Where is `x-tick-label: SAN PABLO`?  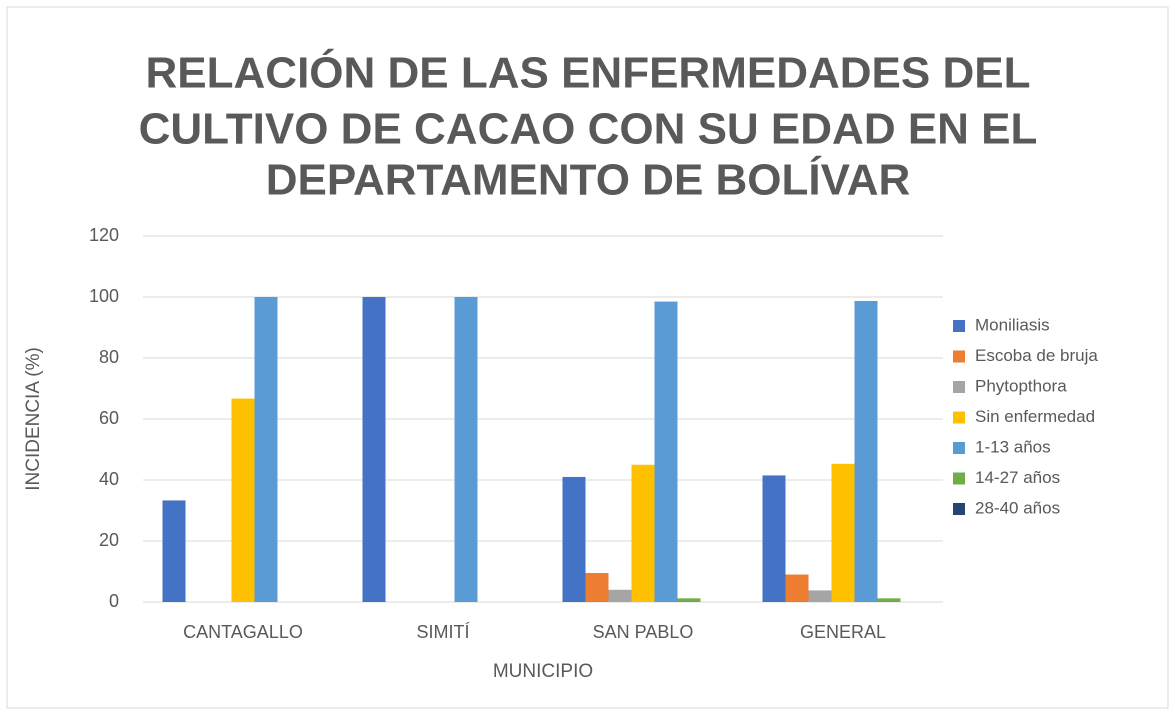
x-tick-label: SAN PABLO is located at coordinates (643, 632).